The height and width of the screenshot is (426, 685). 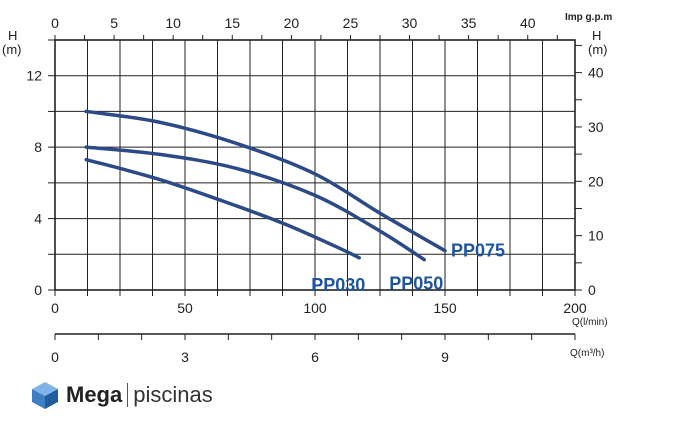 I want to click on x-primary-tick-label: 150, so click(x=445, y=308).